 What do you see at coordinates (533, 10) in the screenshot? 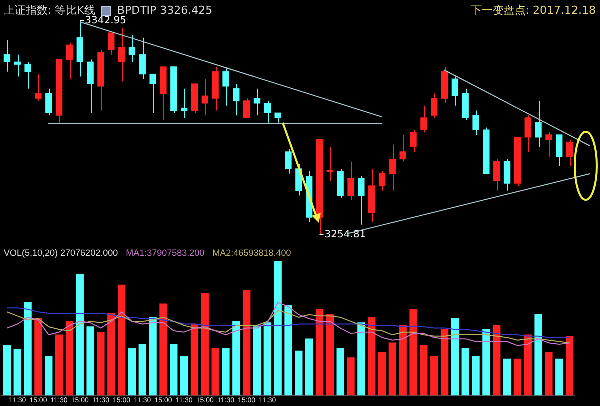
I see `text: 下一变盘点: 2017.12.18` at bounding box center [533, 10].